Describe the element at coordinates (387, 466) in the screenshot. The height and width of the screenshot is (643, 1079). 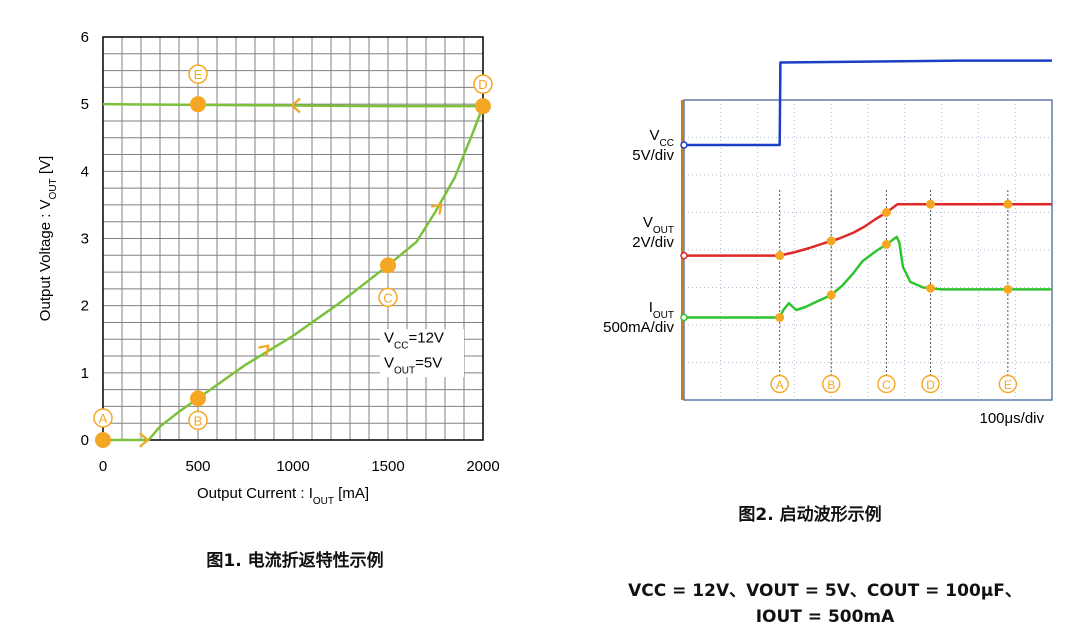
I see `fig1-x-tick-label: 1500` at that location.